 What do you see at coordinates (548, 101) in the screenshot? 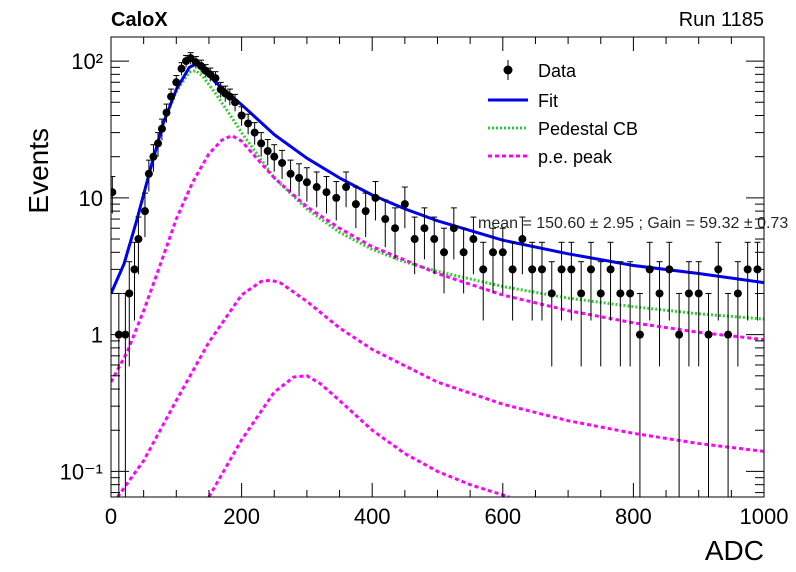
I see `legend-label: Fit` at bounding box center [548, 101].